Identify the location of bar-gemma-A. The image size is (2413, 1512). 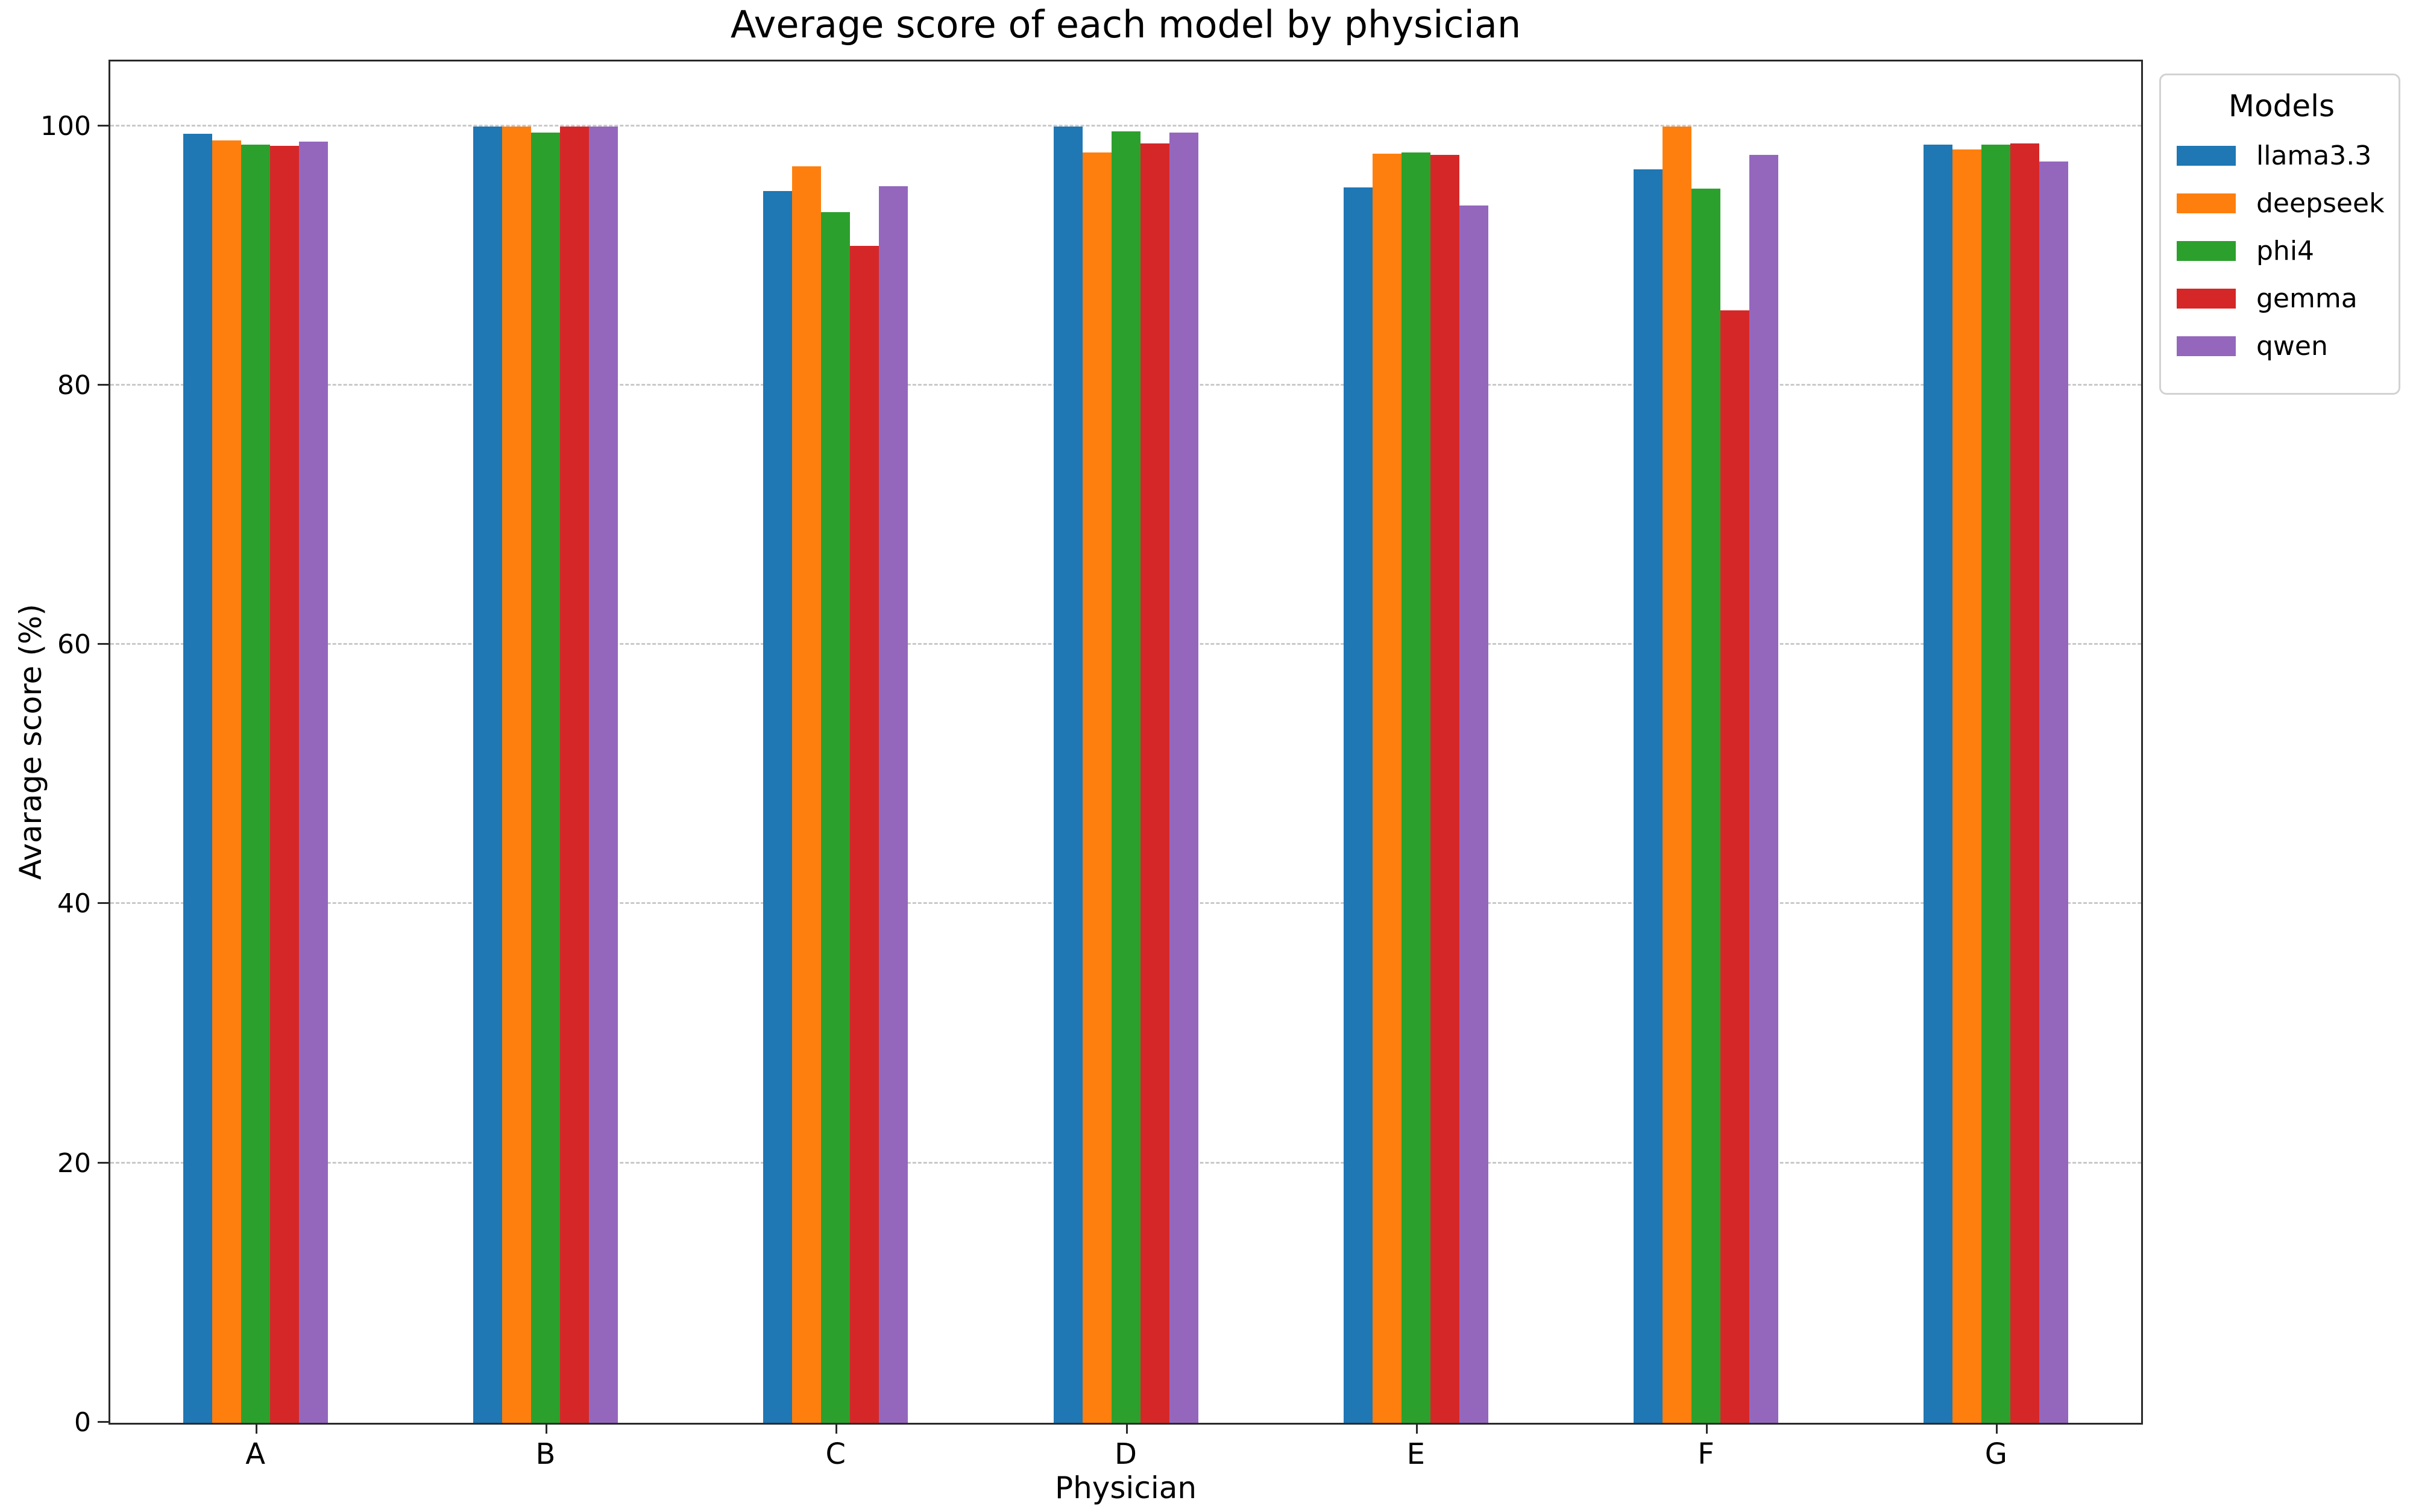
(284, 784).